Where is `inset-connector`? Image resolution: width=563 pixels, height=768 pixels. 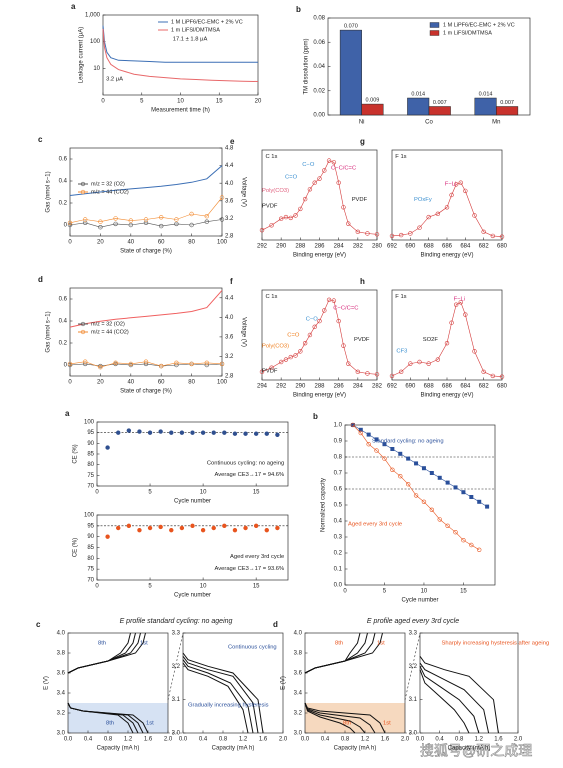
inset-connector is located at coordinates (175, 666).